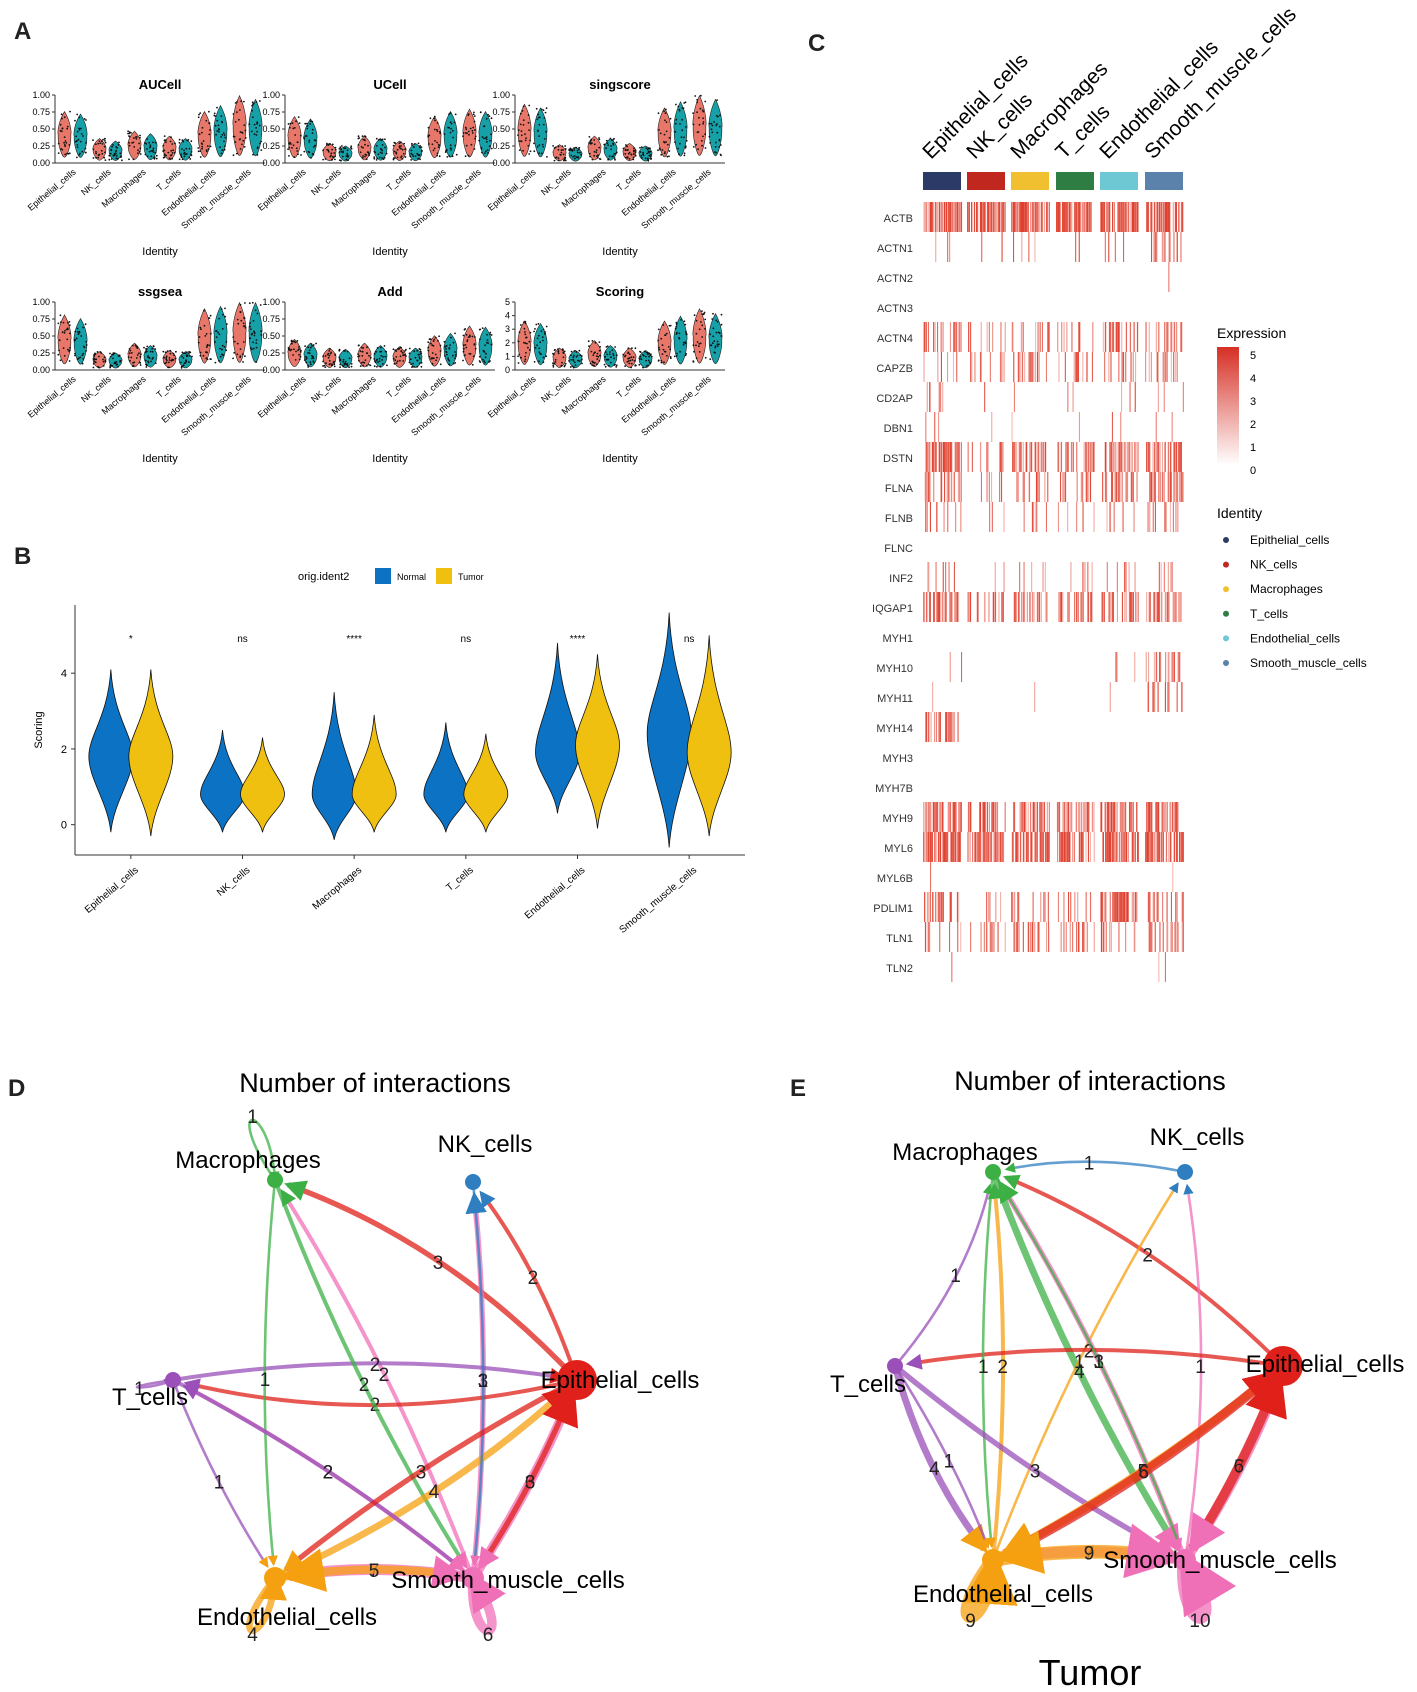 The image size is (1417, 1692). Describe the element at coordinates (1089, 1553) in the screenshot. I see `edge-weight-label: 9` at that location.